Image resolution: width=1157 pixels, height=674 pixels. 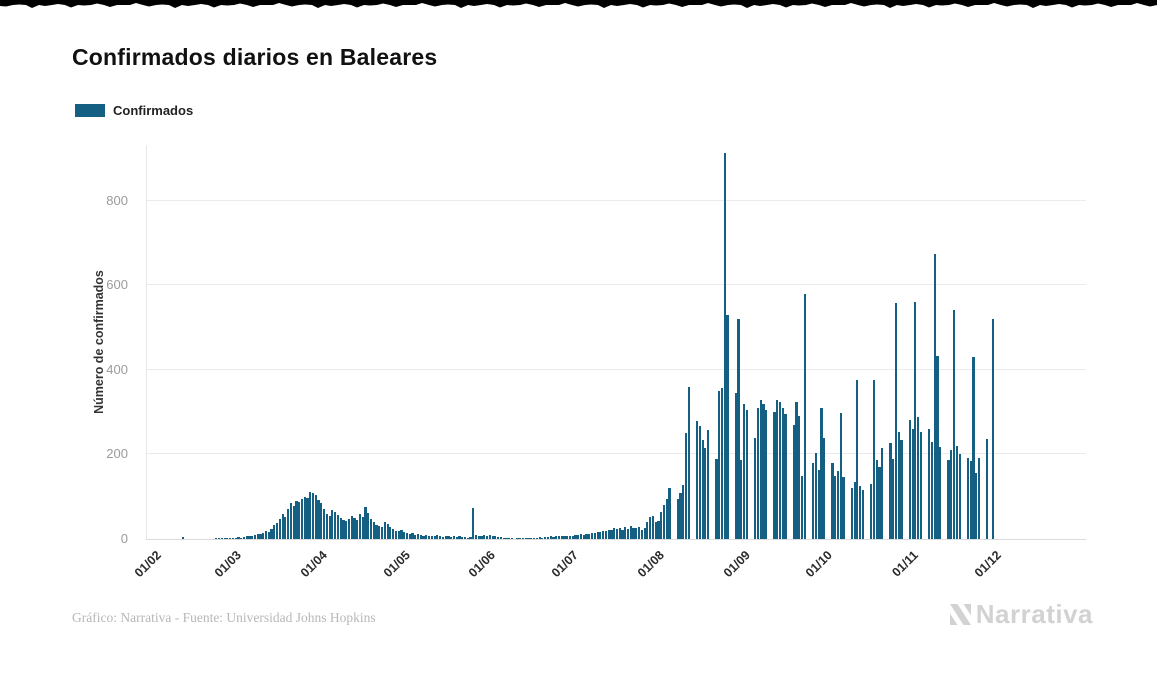 What do you see at coordinates (117, 454) in the screenshot?
I see `y-tick-label: 200` at bounding box center [117, 454].